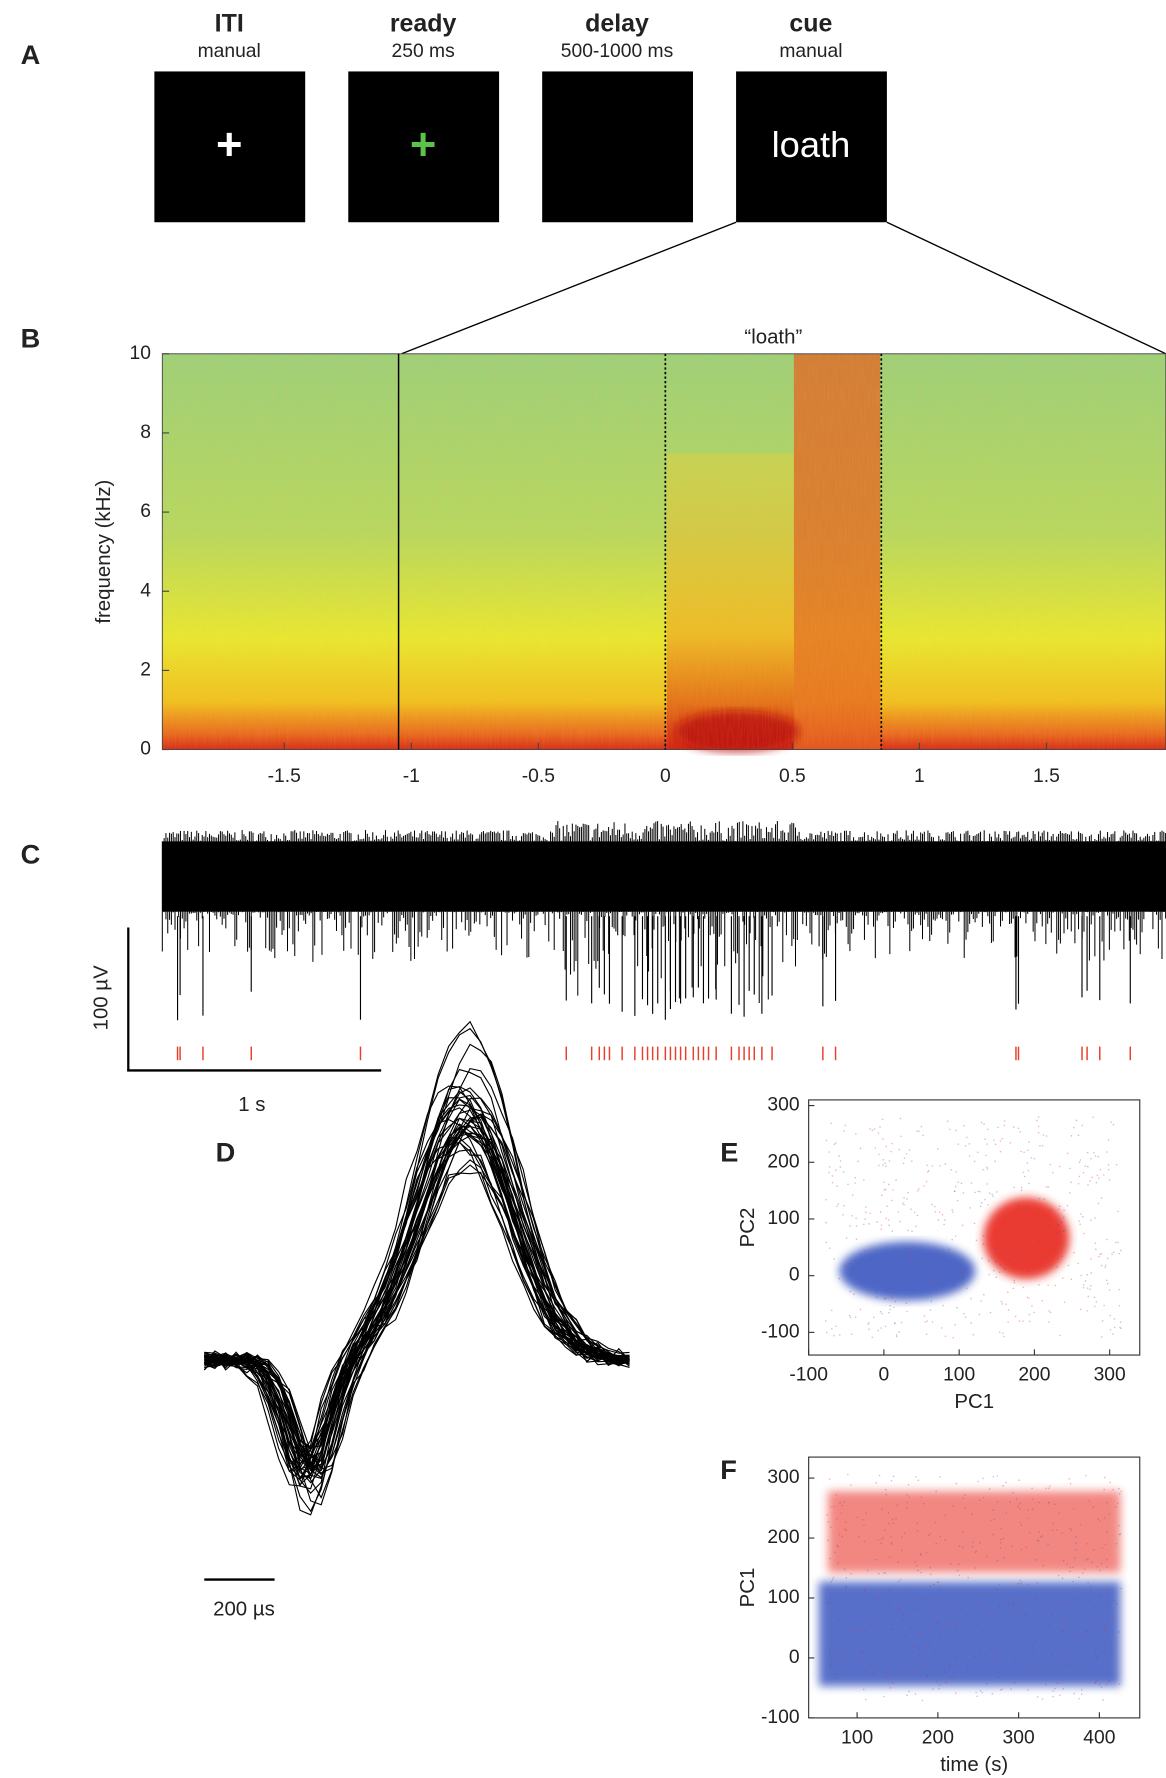 This screenshot has height=1778, width=1166. What do you see at coordinates (810, 24) in the screenshot?
I see `screen-title: cue` at bounding box center [810, 24].